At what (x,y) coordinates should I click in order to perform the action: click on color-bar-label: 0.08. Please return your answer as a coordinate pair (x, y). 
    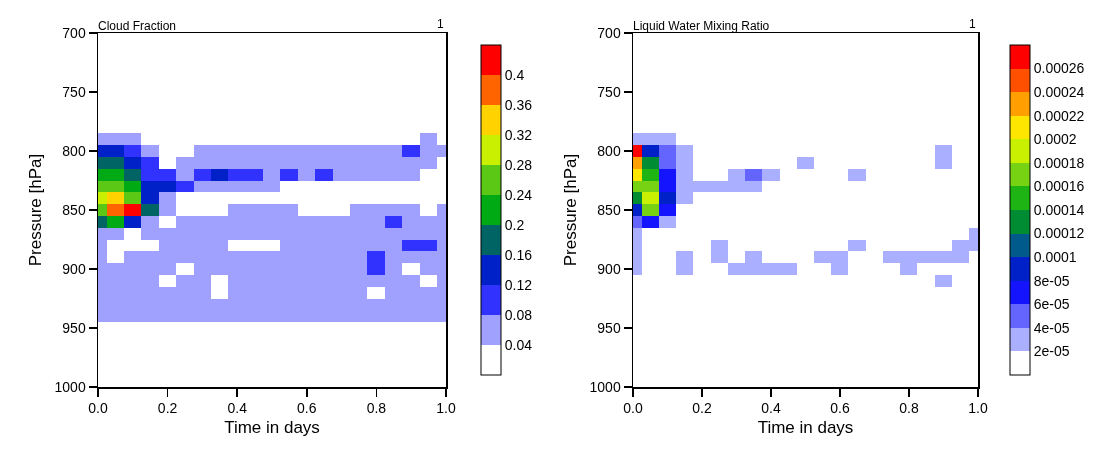
    Looking at the image, I should click on (518, 314).